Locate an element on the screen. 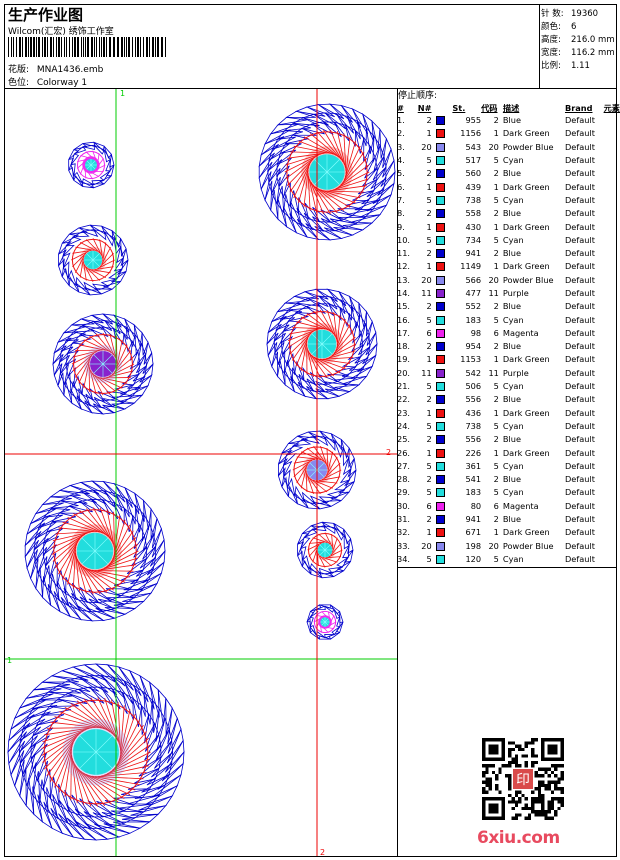  info-stitches-label: 针 数: is located at coordinates (552, 14).